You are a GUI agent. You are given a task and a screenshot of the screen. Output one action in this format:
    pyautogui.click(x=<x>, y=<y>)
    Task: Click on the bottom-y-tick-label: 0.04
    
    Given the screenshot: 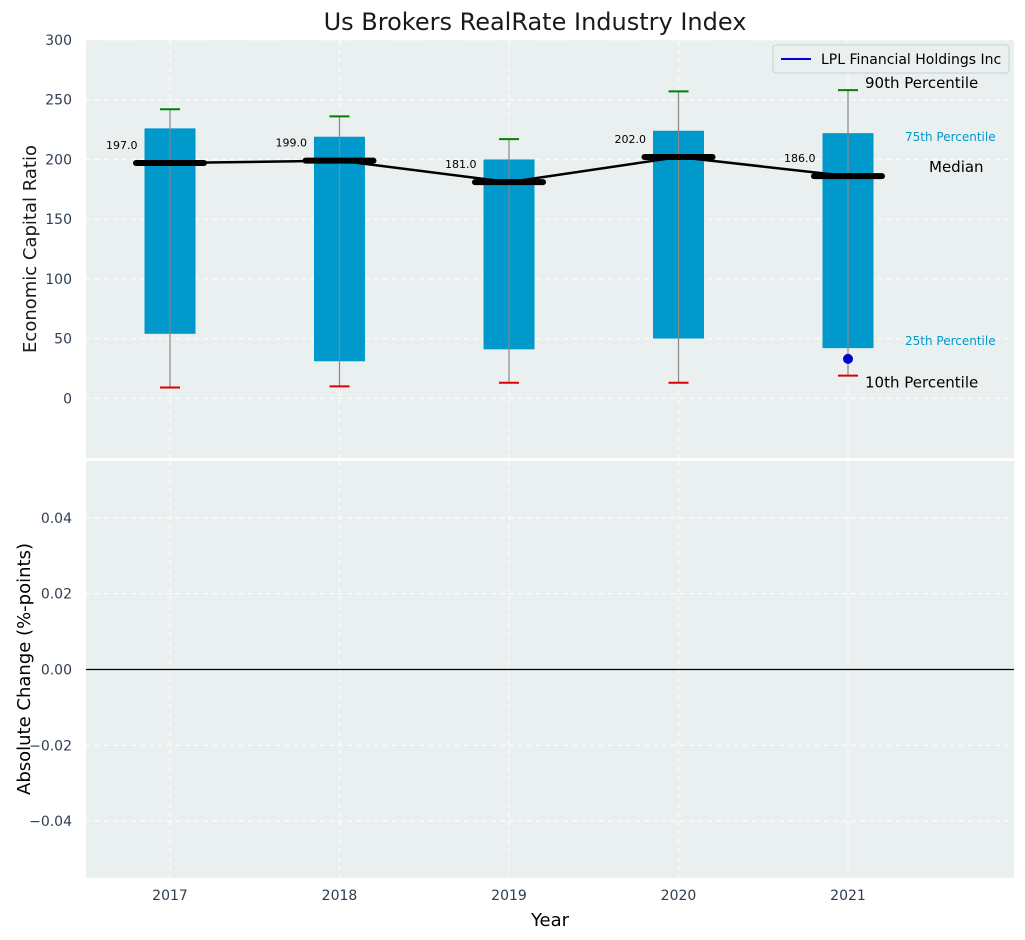 What is the action you would take?
    pyautogui.click(x=56, y=519)
    